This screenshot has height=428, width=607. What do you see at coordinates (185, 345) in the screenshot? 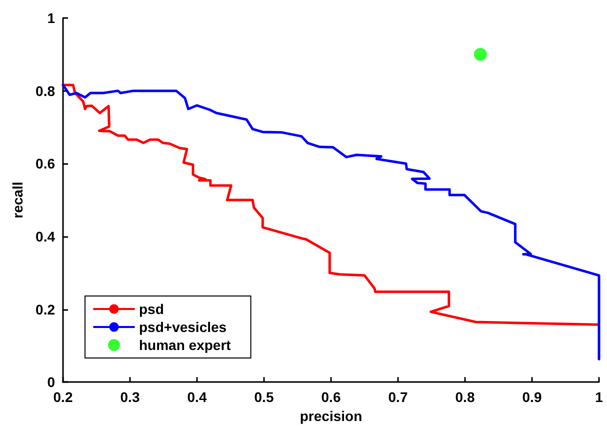
I see `legend-label: human expert` at bounding box center [185, 345].